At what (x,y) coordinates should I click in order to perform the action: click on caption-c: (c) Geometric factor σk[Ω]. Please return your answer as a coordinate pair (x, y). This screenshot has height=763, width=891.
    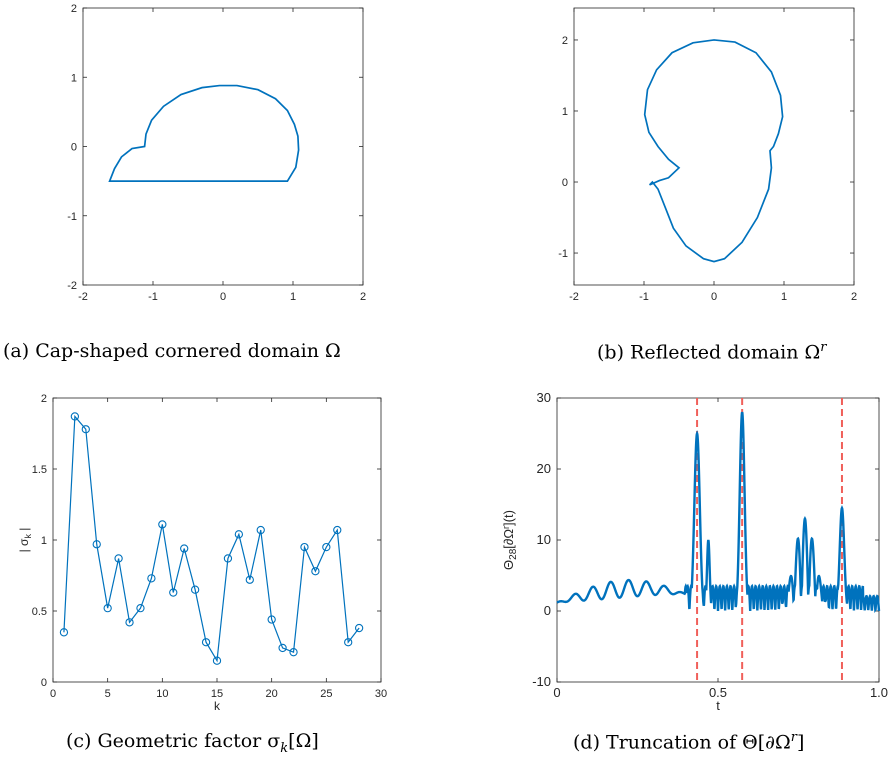
    Looking at the image, I should click on (192, 743).